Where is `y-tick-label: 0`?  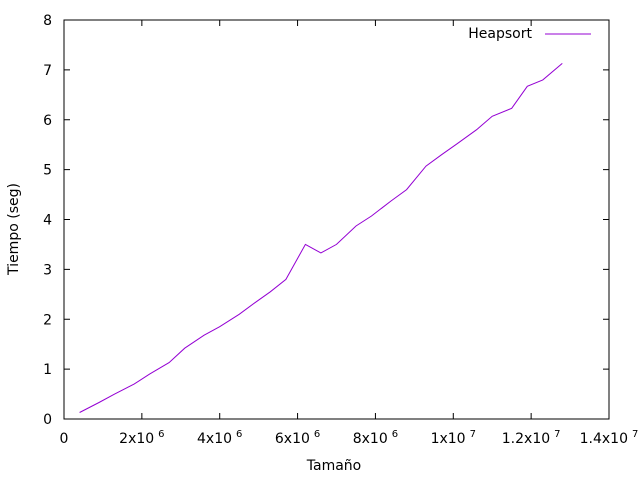 y-tick-label: 0 is located at coordinates (47, 420).